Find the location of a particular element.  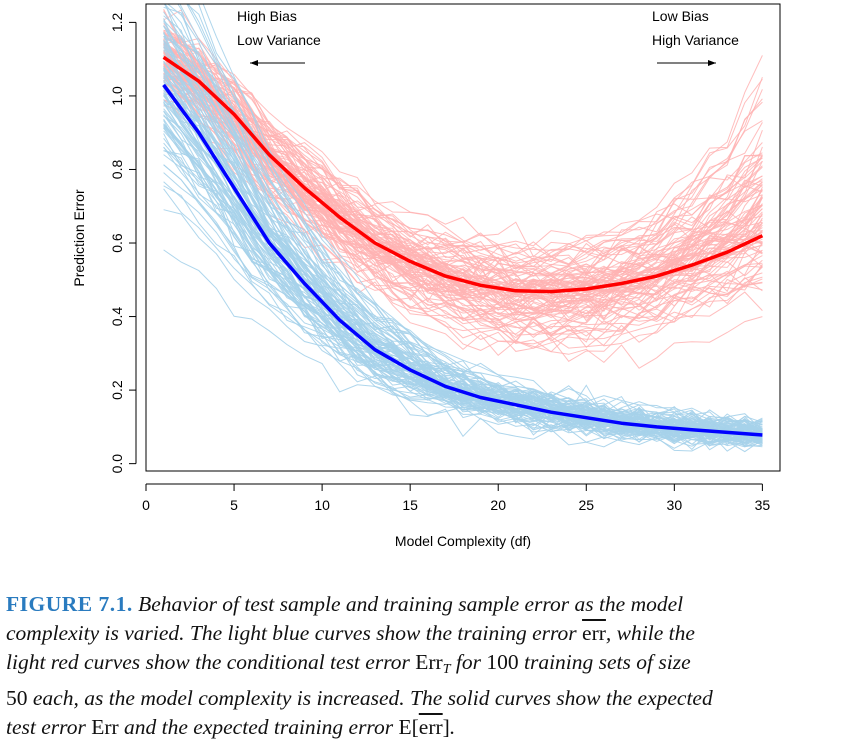

err-plain: Err is located at coordinates (105, 727).